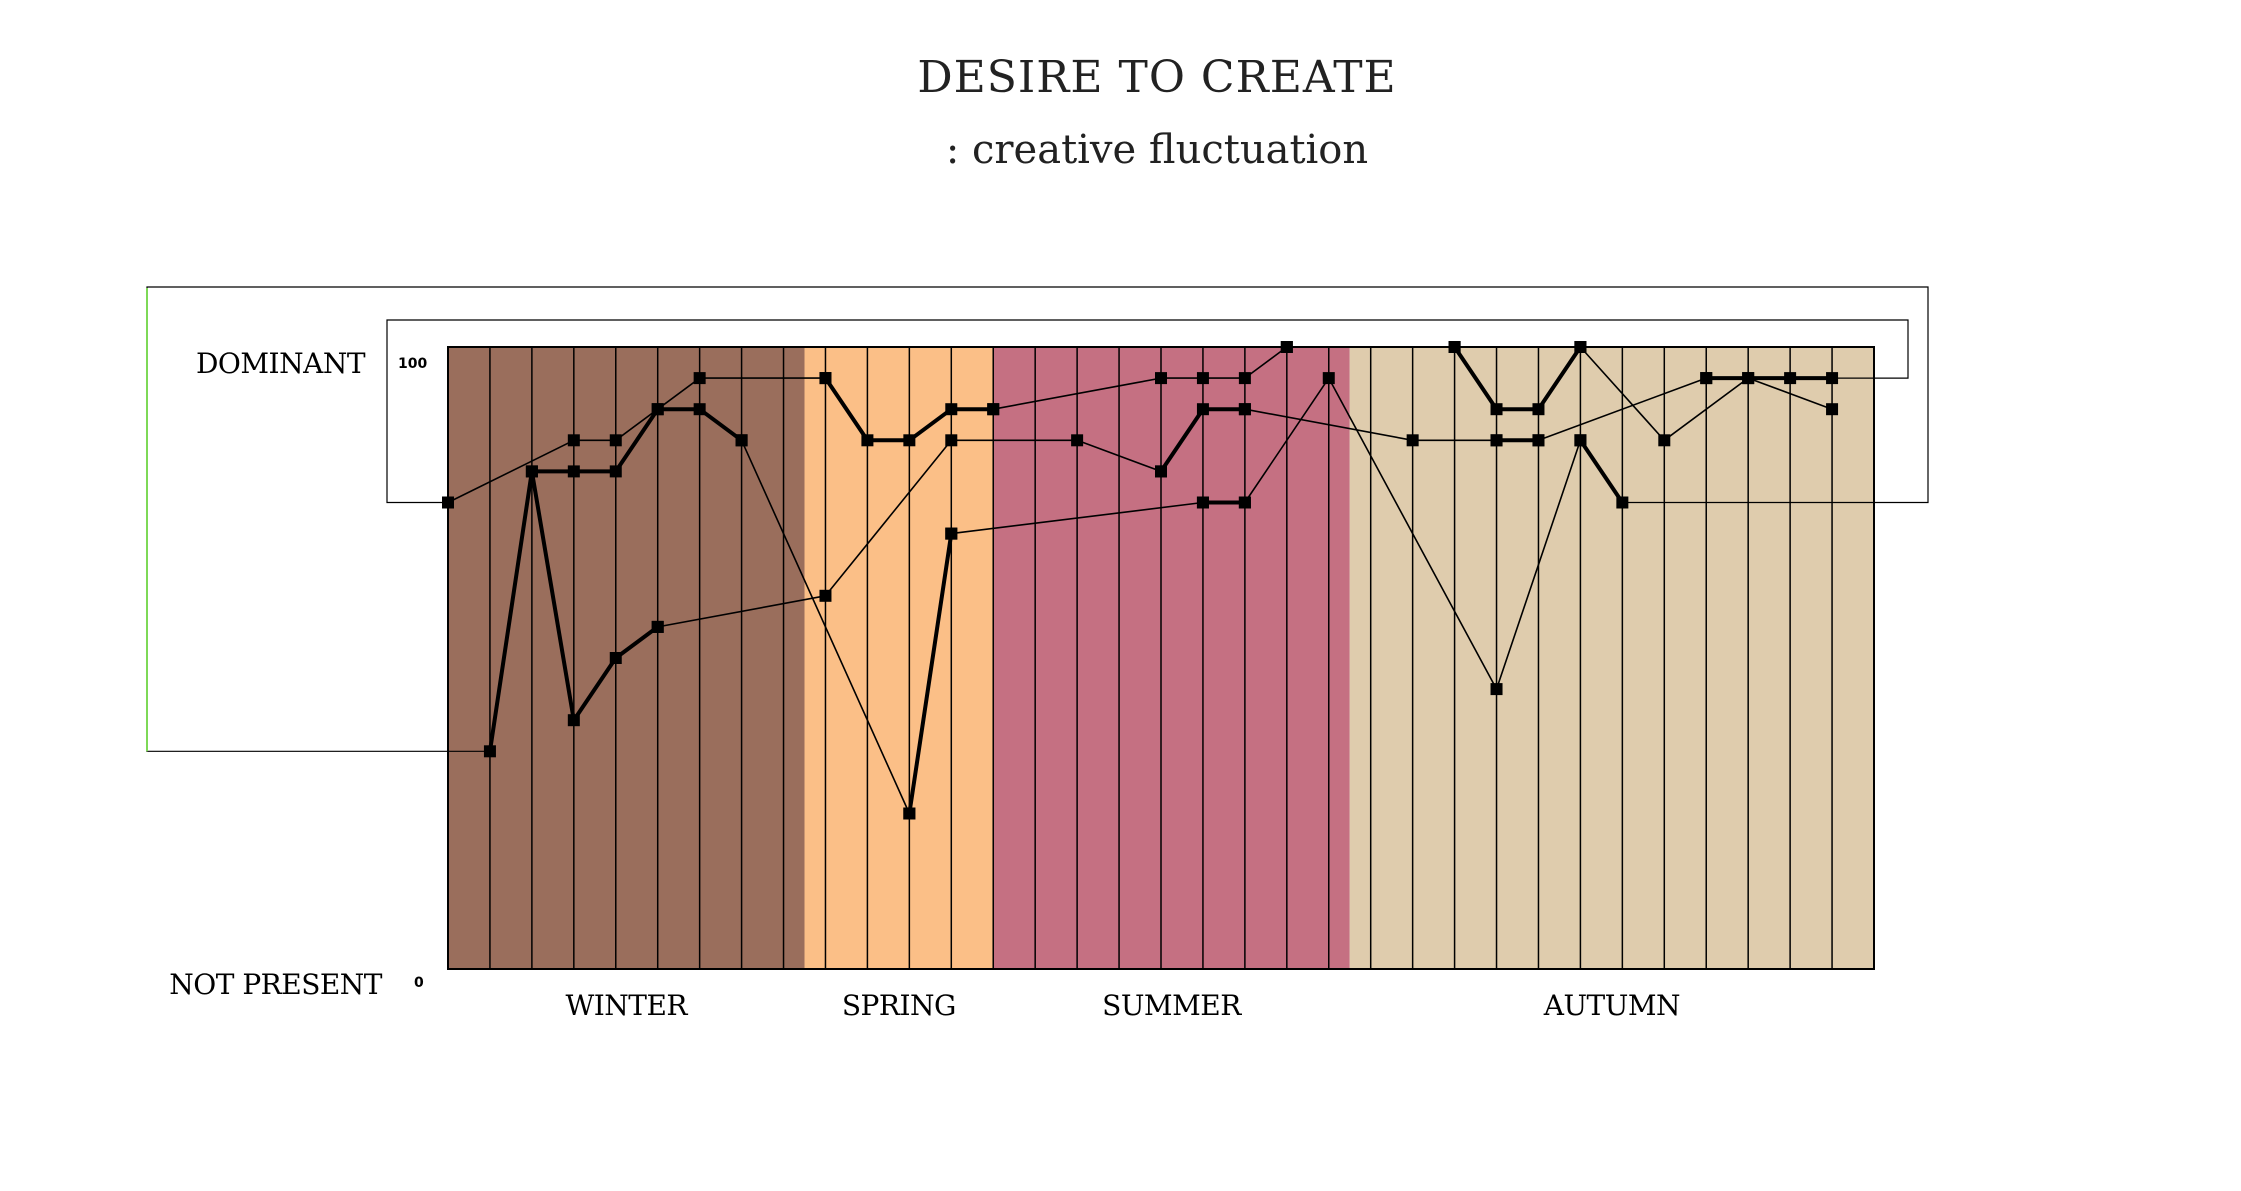 The image size is (2241, 1191). I want to click on chart-title: DESIRE TO CREATE, so click(1156, 77).